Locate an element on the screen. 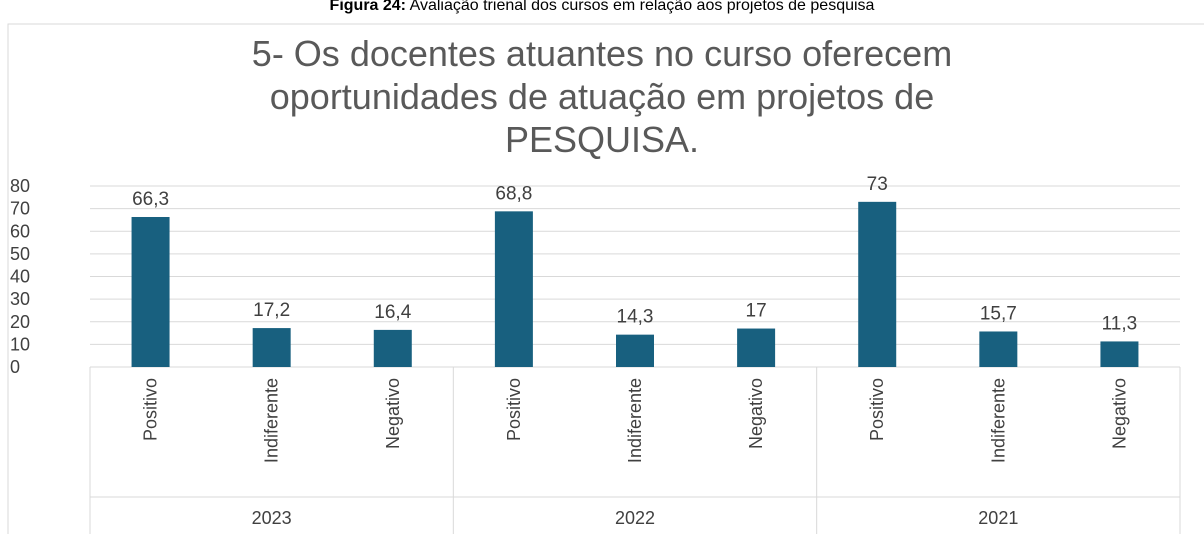 The height and width of the screenshot is (534, 1204). y-tick-label: 50 is located at coordinates (20, 254).